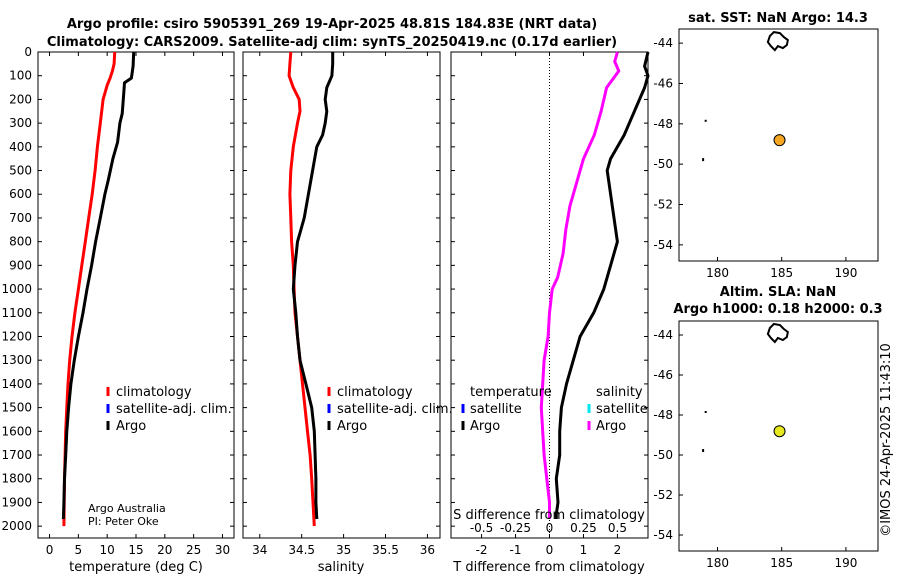  I want to click on map_sla-ytick-label: -48, so click(663, 415).